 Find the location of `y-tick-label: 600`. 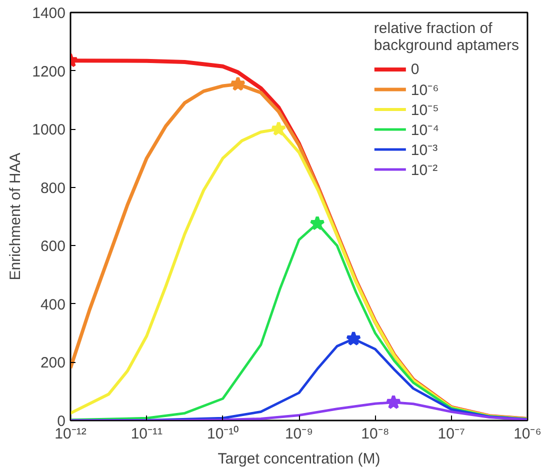

y-tick-label: 600 is located at coordinates (53, 247).